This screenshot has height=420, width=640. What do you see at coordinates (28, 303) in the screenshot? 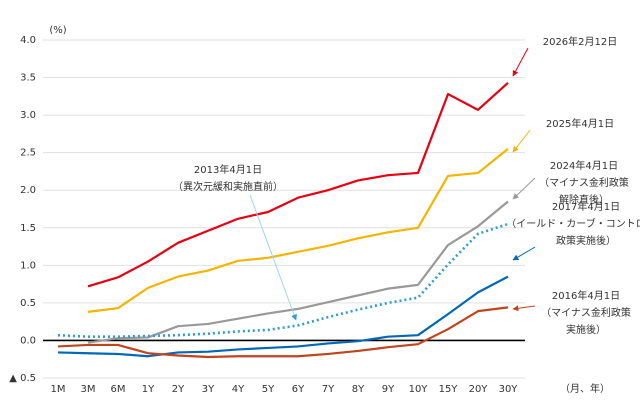
I see `y-tick-label: 0.5` at bounding box center [28, 303].